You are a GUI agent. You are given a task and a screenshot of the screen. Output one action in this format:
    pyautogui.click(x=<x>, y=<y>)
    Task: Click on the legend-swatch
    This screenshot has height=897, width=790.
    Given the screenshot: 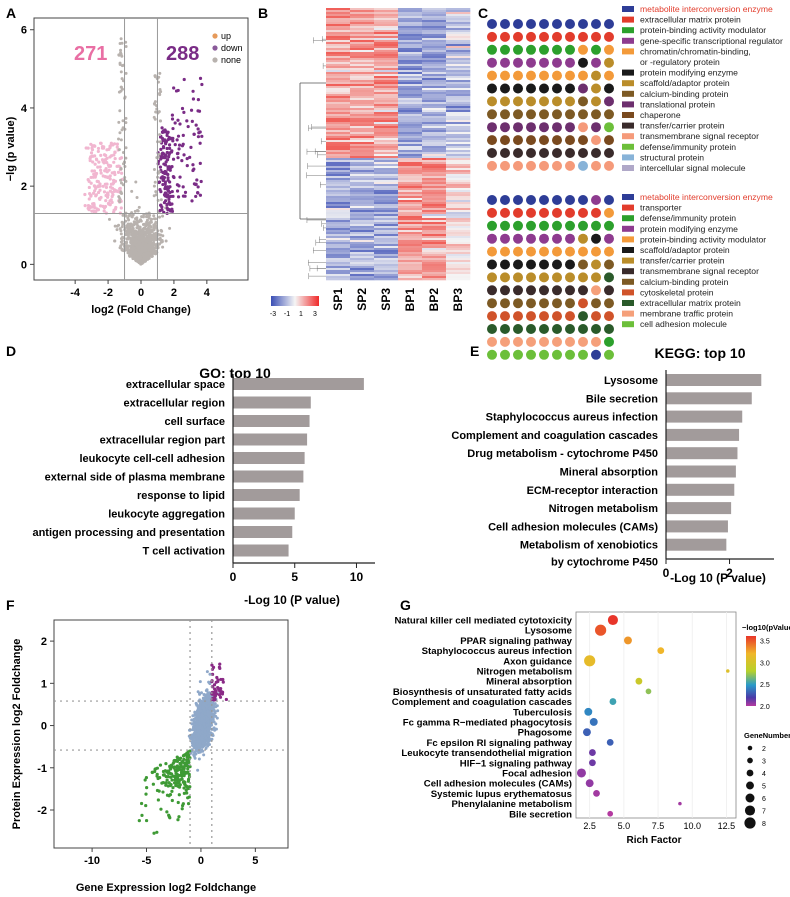 What is the action you would take?
    pyautogui.click(x=628, y=115)
    